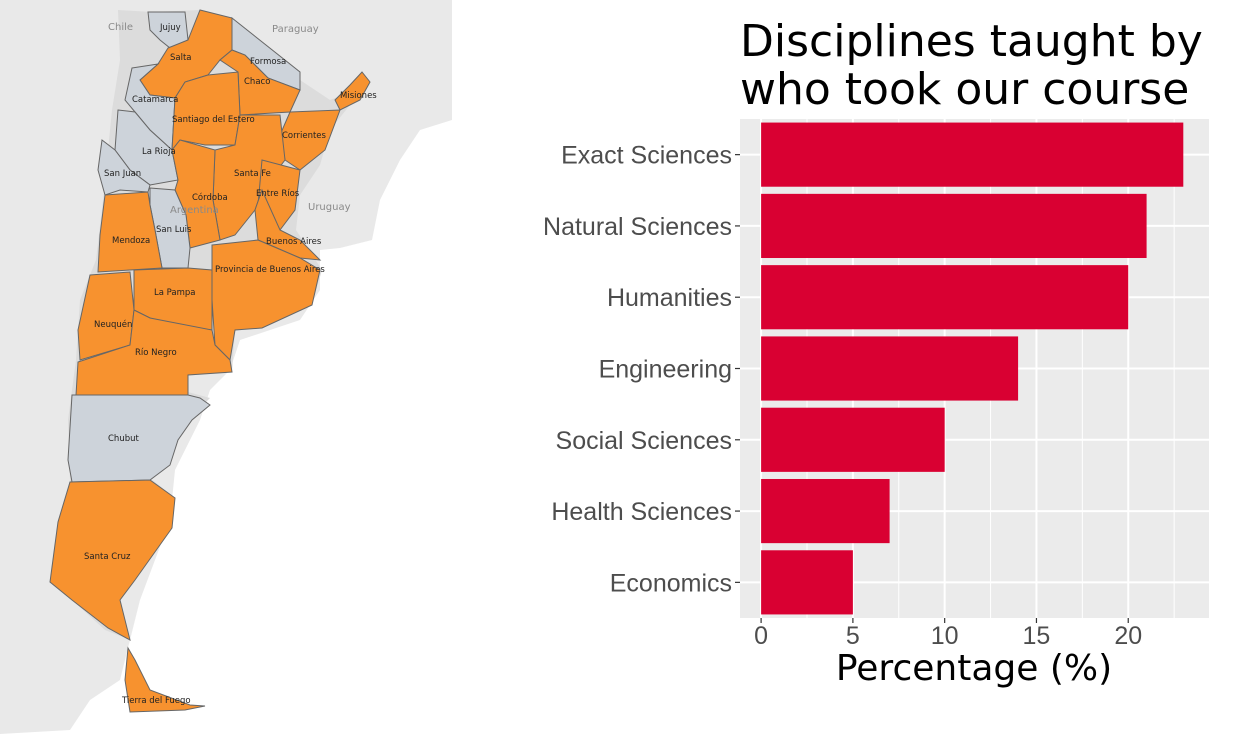 The width and height of the screenshot is (1250, 738). I want to click on country-label-chile: Chile, so click(120, 27).